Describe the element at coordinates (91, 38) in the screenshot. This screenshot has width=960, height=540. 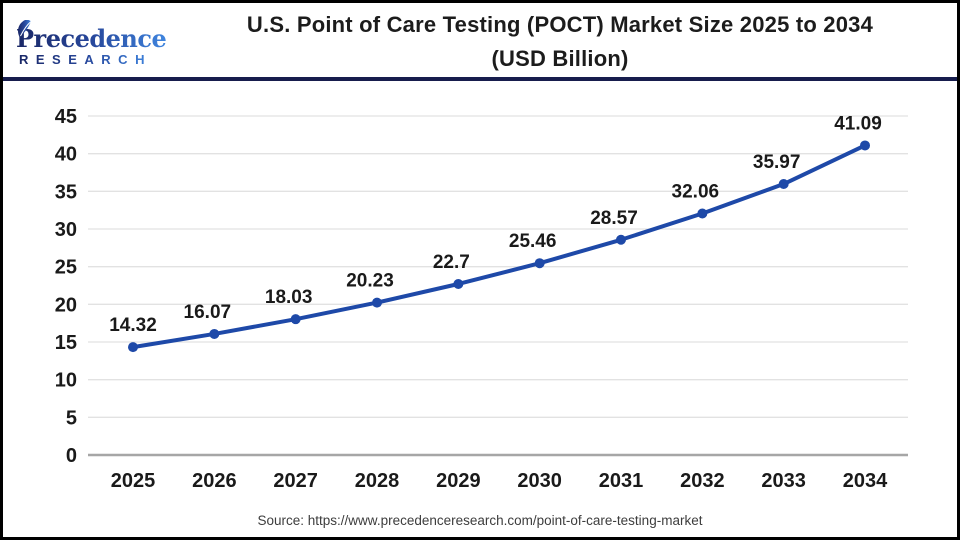
I see `logo-wordmark: Precedence` at that location.